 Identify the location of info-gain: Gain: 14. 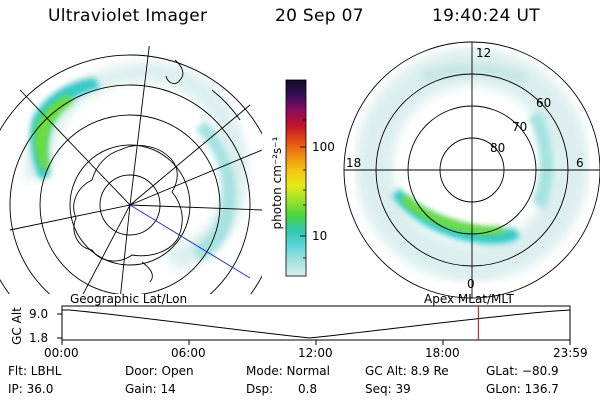
(150, 389).